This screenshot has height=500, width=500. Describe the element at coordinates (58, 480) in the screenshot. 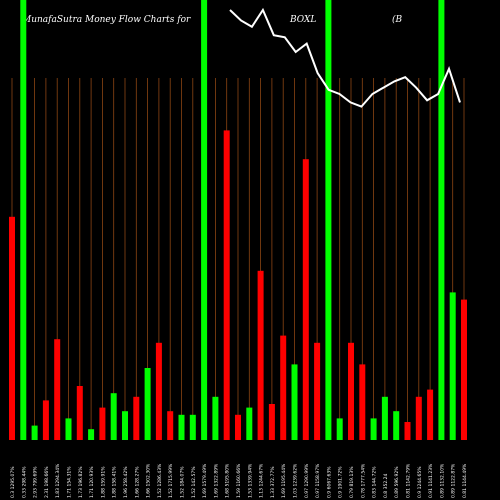

I see `x-tick-label: 1.83 1294.34%` at that location.